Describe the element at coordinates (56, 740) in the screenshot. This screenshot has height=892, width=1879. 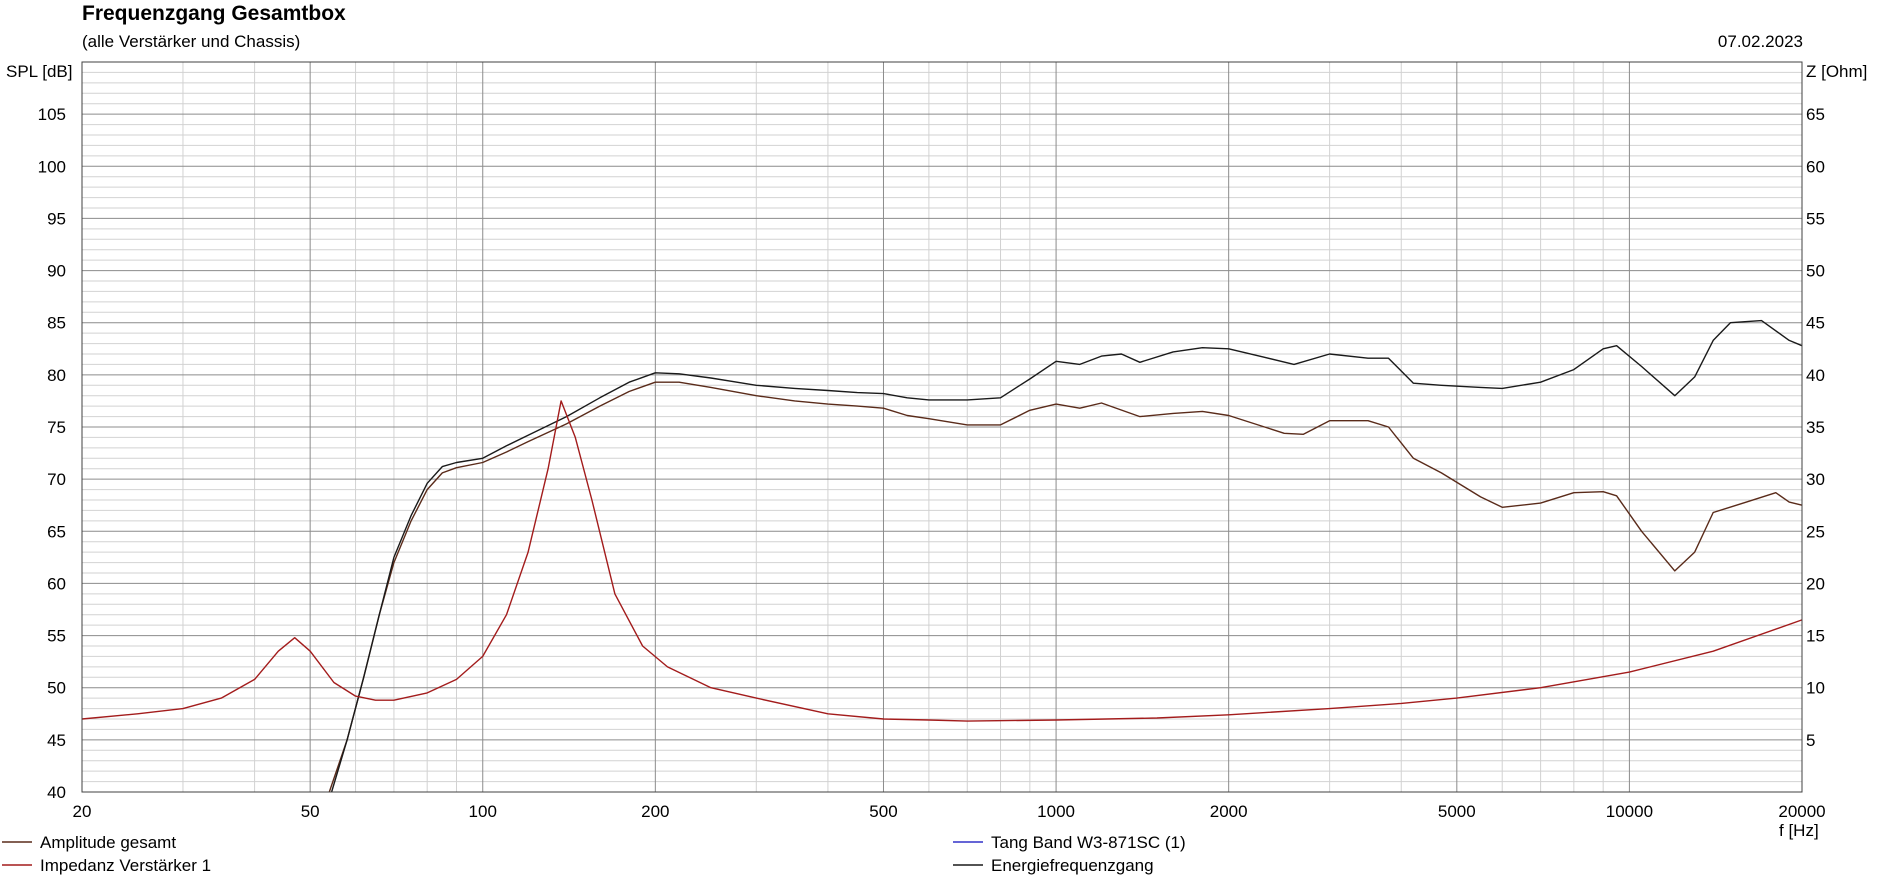
I see `y-tick-label: 45` at that location.